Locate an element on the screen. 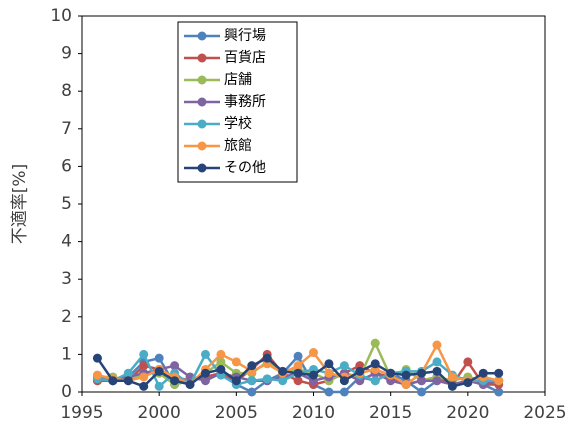 The height and width of the screenshot is (432, 571). y-tick-label: 5 is located at coordinates (66, 204).